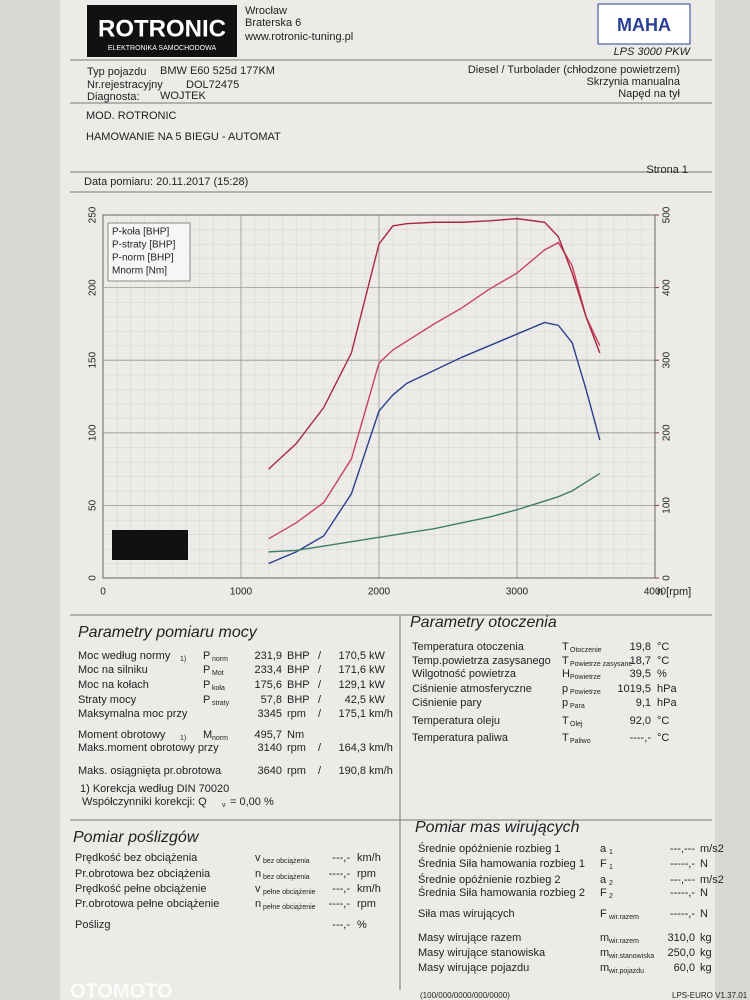  What do you see at coordinates (623, 917) in the screenshot?
I see `cell-sub: wir.razem` at bounding box center [623, 917].